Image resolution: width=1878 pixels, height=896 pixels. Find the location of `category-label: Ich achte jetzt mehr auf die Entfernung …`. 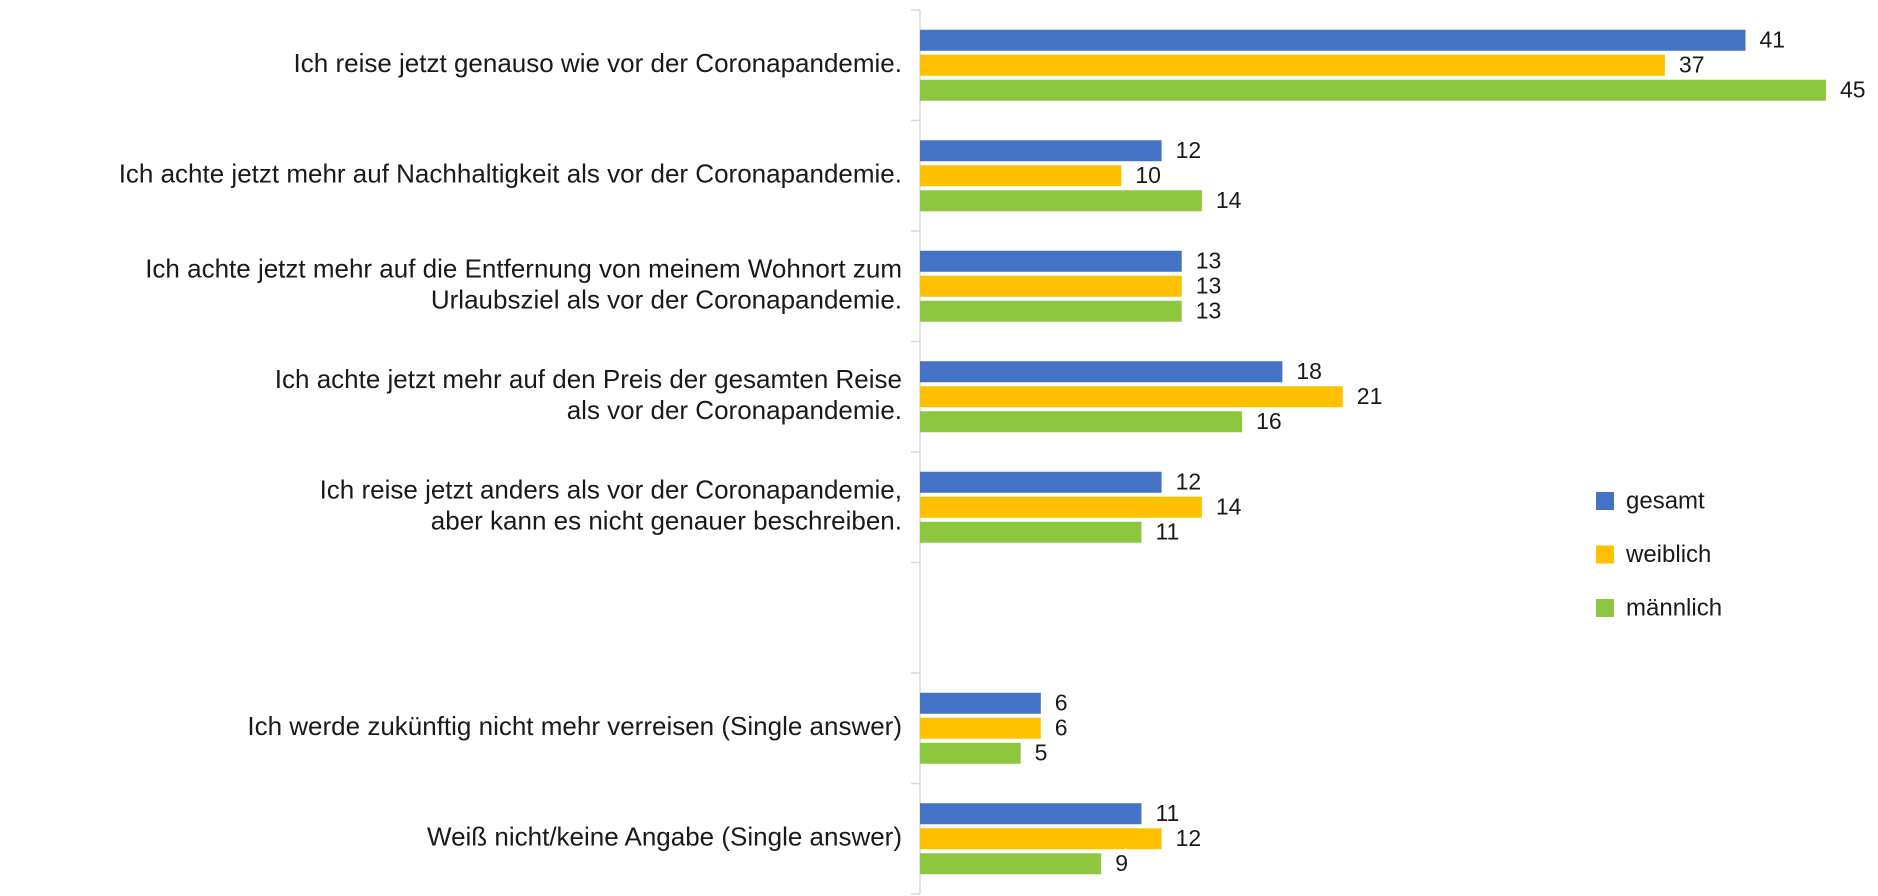

category-label: Ich achte jetzt mehr auf die Entfernung … is located at coordinates (523, 269).